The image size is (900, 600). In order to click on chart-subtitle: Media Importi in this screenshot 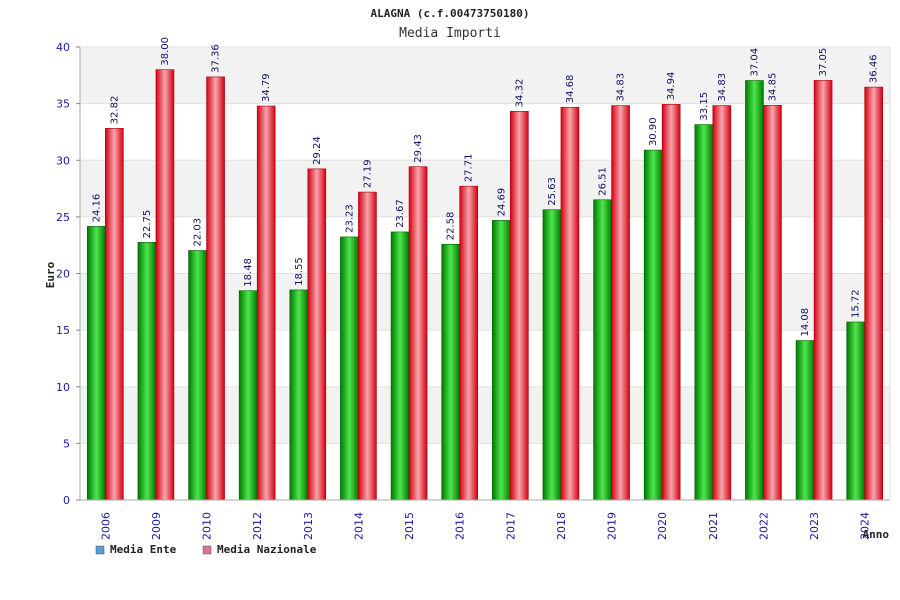, I will do `click(450, 33)`.